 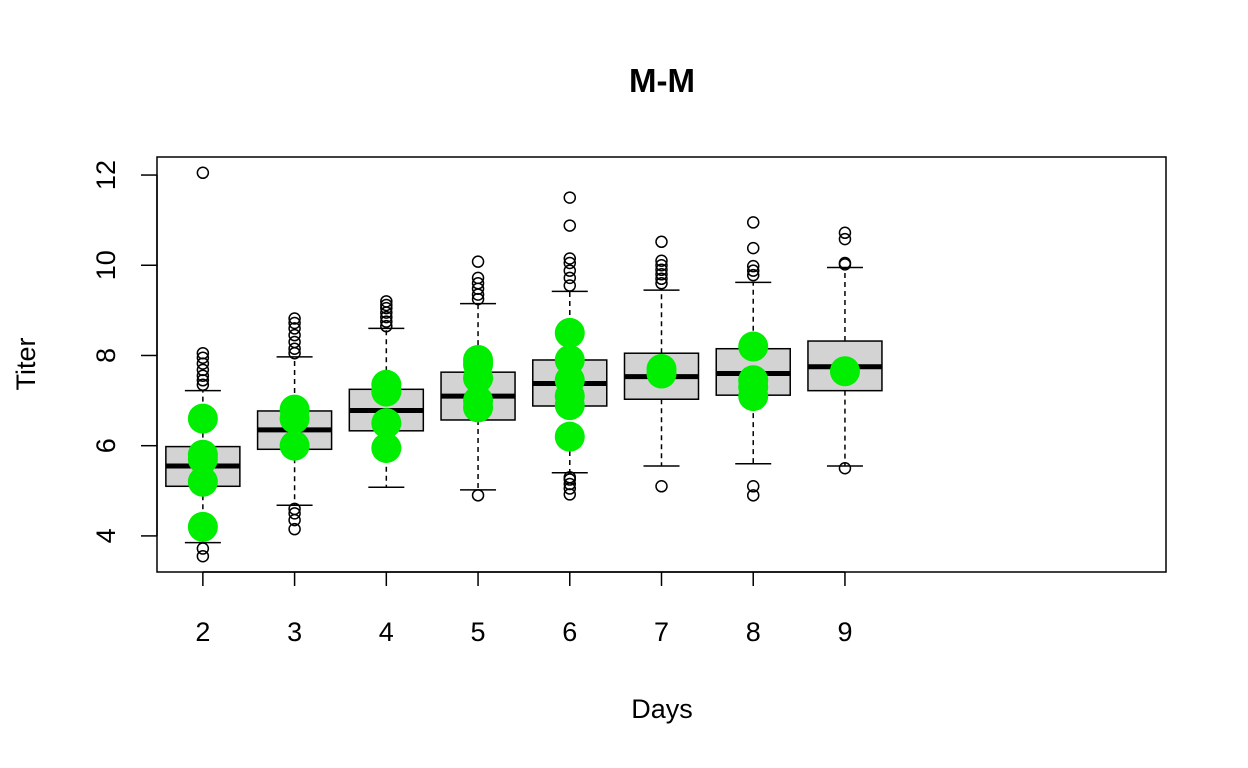 I want to click on x-tick-label: 3, so click(x=294, y=632).